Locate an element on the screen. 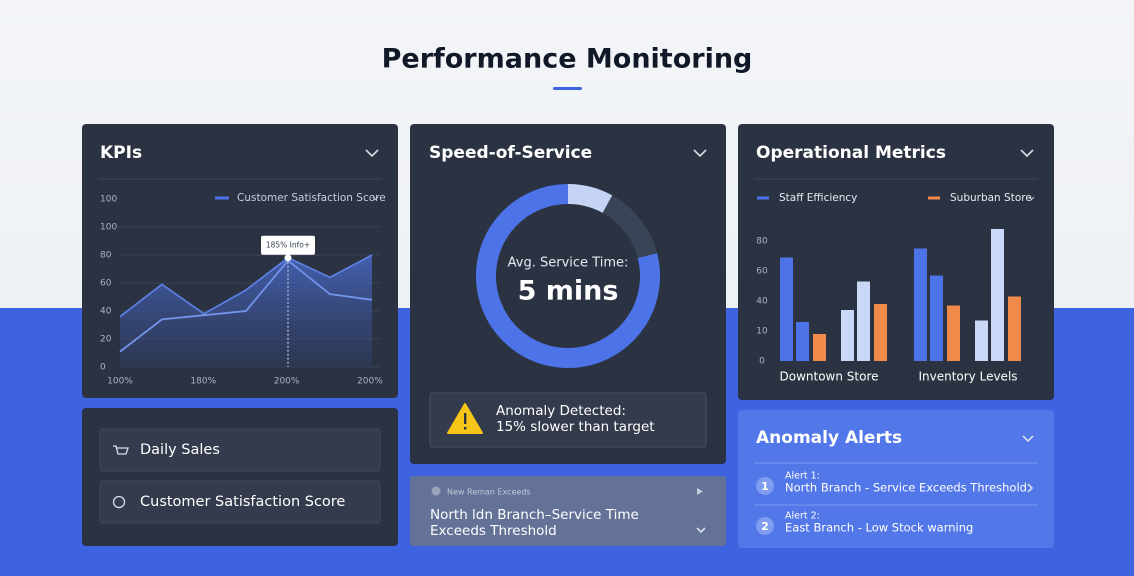 This screenshot has width=1134, height=576. notify-text: Exceeds Threshold is located at coordinates (493, 531).